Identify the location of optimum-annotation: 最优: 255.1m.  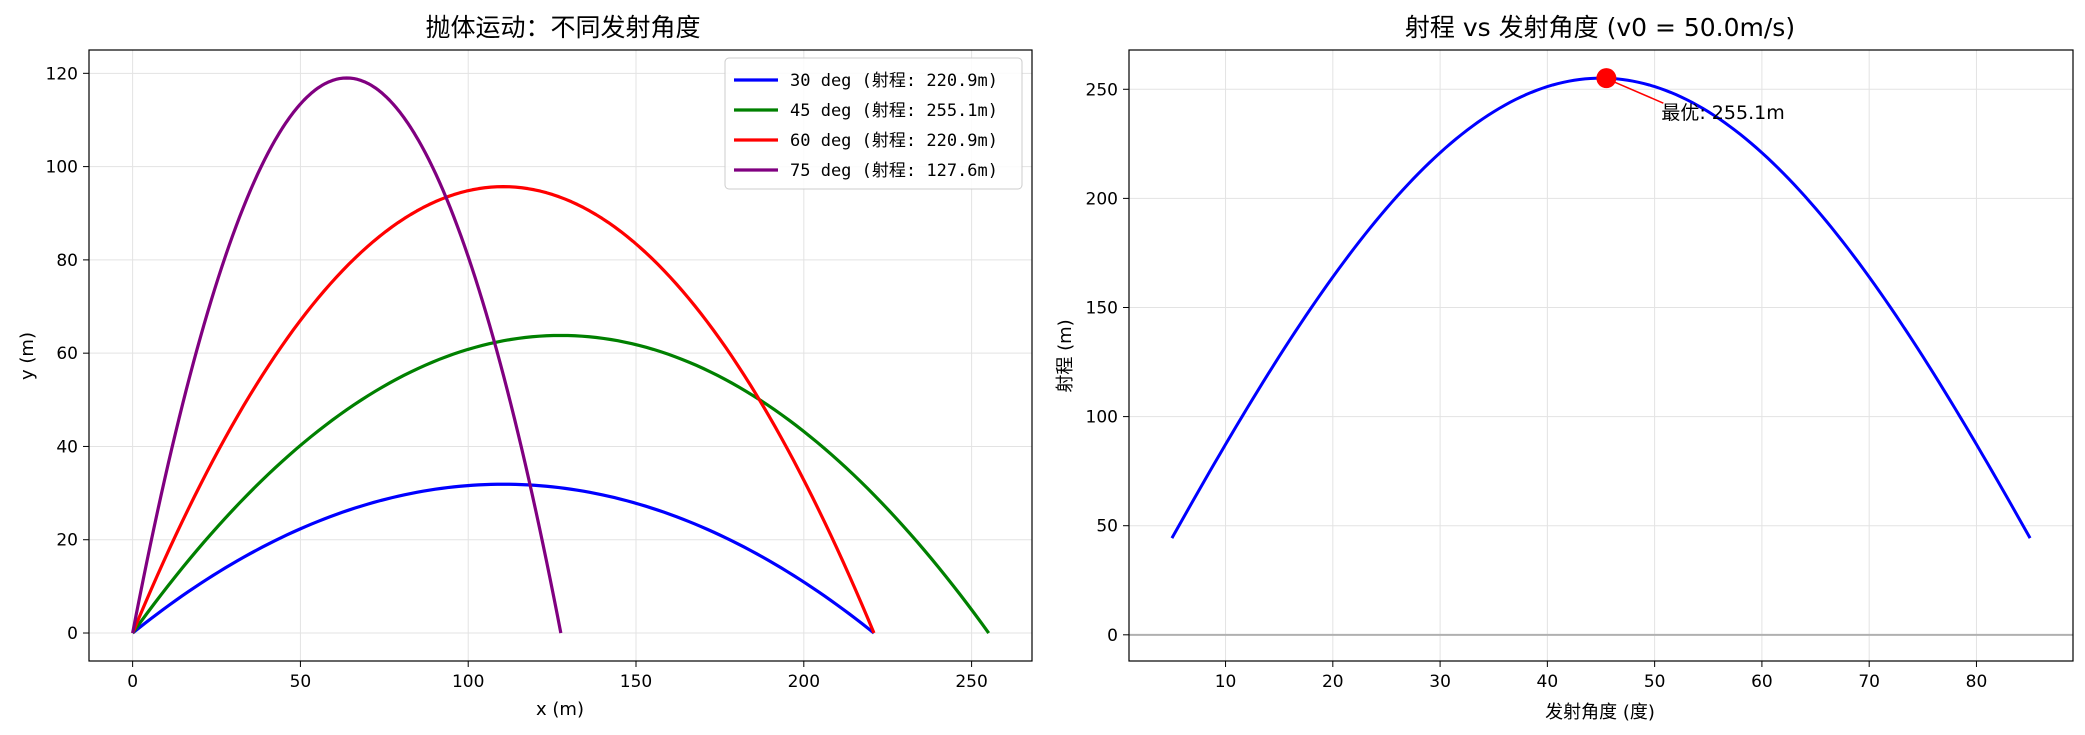
(1722, 113).